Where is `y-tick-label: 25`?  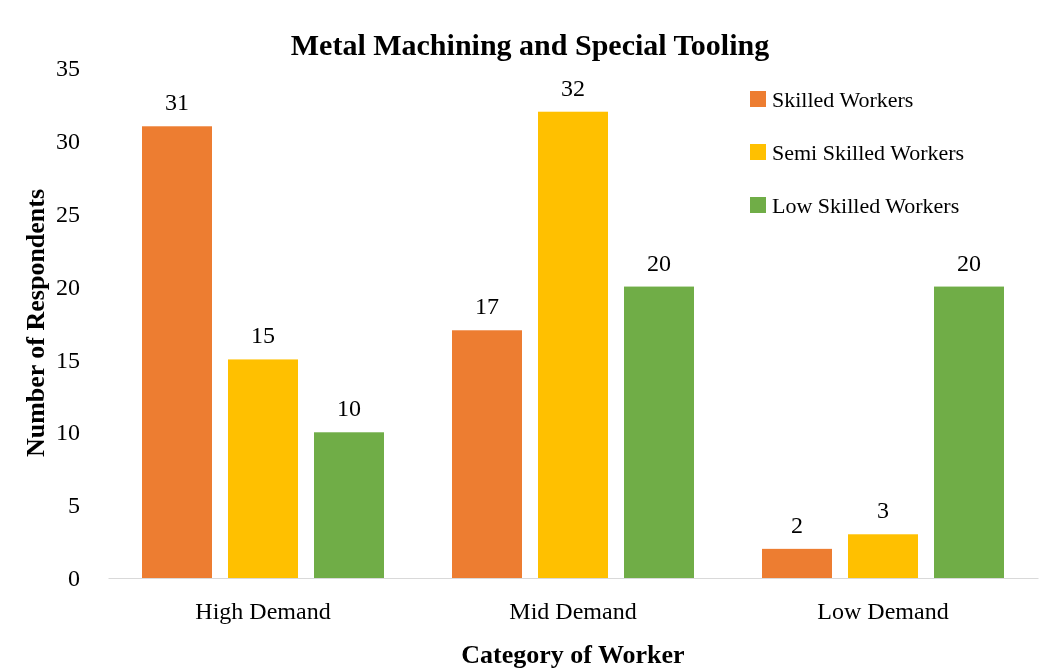
y-tick-label: 25 is located at coordinates (68, 213).